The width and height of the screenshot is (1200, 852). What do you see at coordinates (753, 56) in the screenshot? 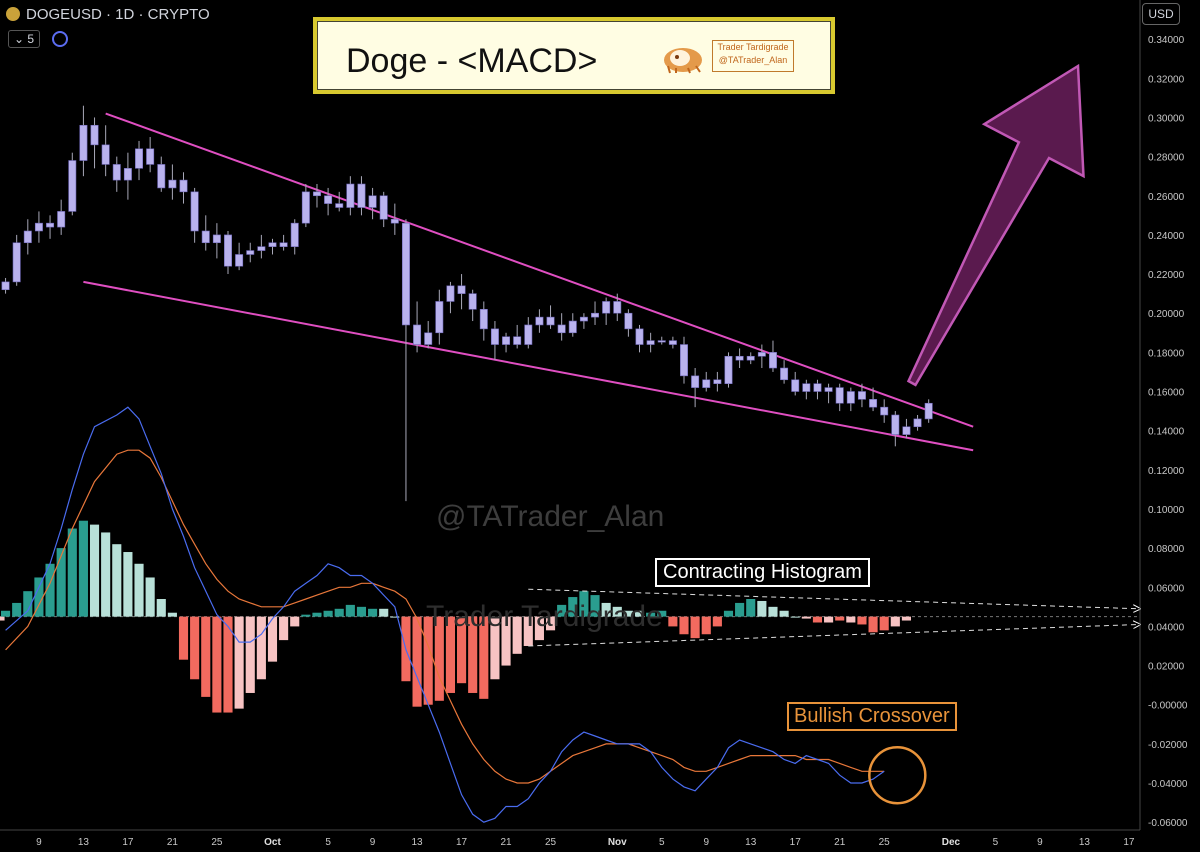
I see `trader-badge: Trader Tardigrade @TATrader_Alan` at bounding box center [753, 56].